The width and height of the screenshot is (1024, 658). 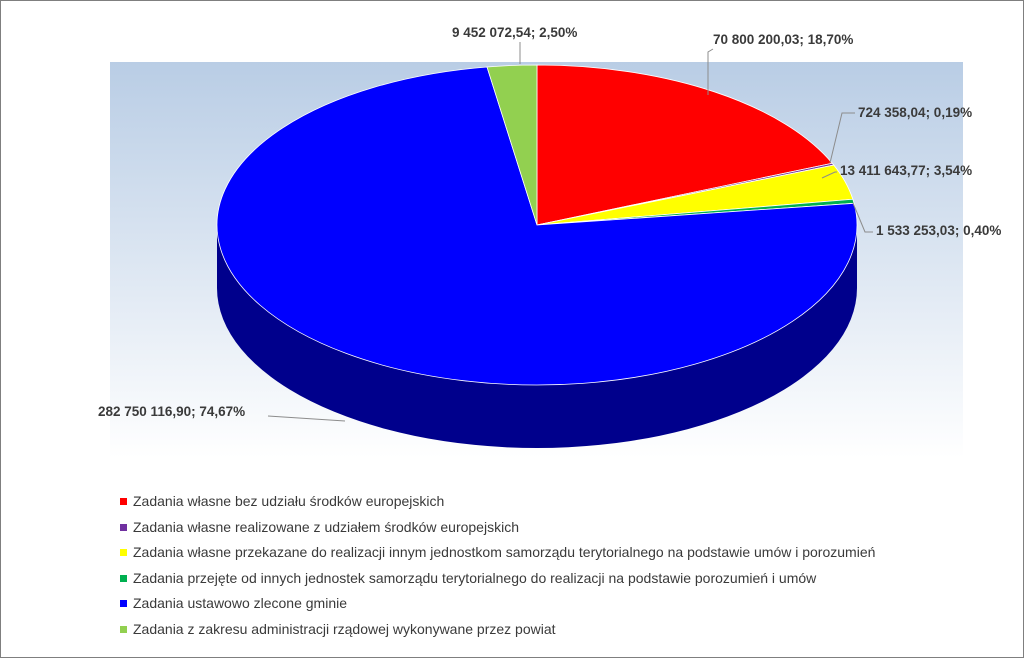 What do you see at coordinates (240, 603) in the screenshot?
I see `legend-label: Zadania ustawowo zlecone gminie` at bounding box center [240, 603].